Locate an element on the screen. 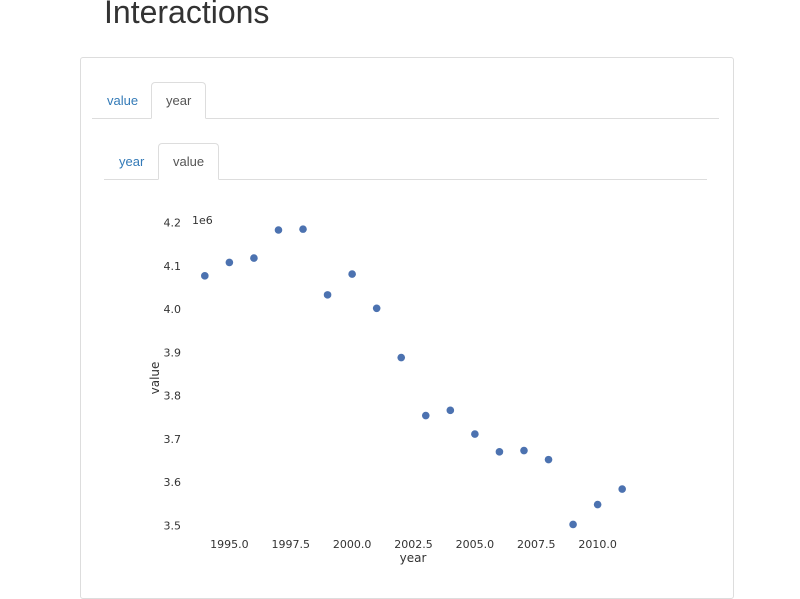 The height and width of the screenshot is (599, 800). tab-inner-value: value is located at coordinates (189, 161).